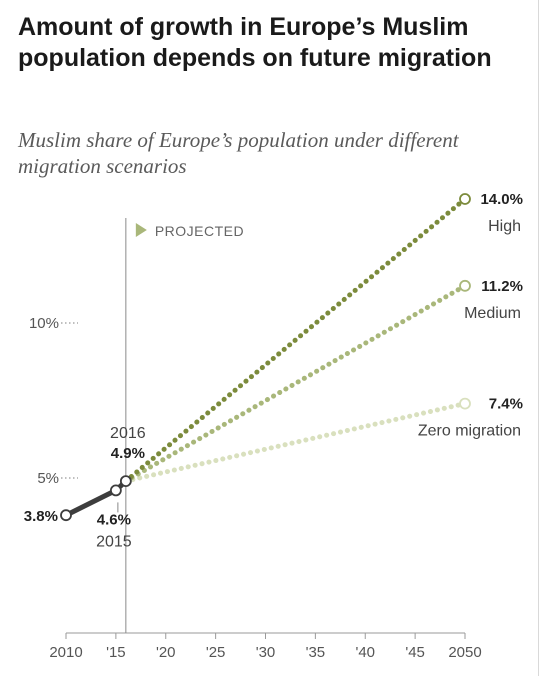 The width and height of the screenshot is (560, 676). I want to click on projected-label: PROJECTED, so click(199, 231).